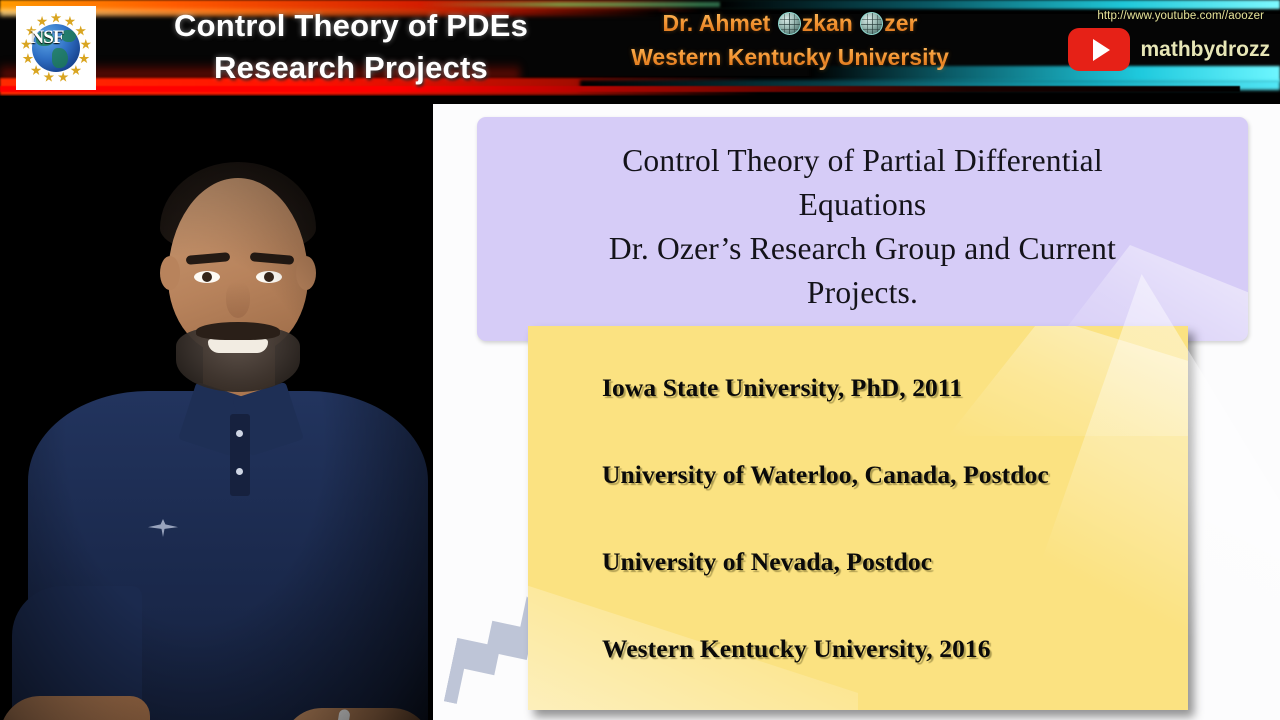 This screenshot has height=720, width=1280. I want to click on youtube-play-icon, so click(1099, 49).